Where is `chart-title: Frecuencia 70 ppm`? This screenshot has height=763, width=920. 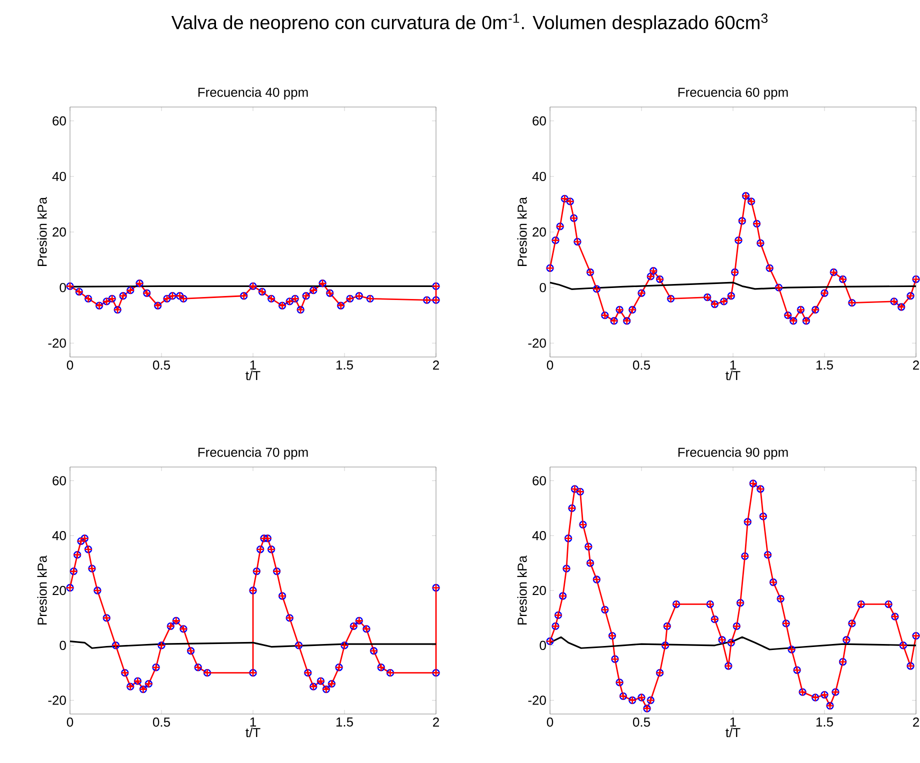
chart-title: Frecuencia 70 ppm is located at coordinates (253, 453).